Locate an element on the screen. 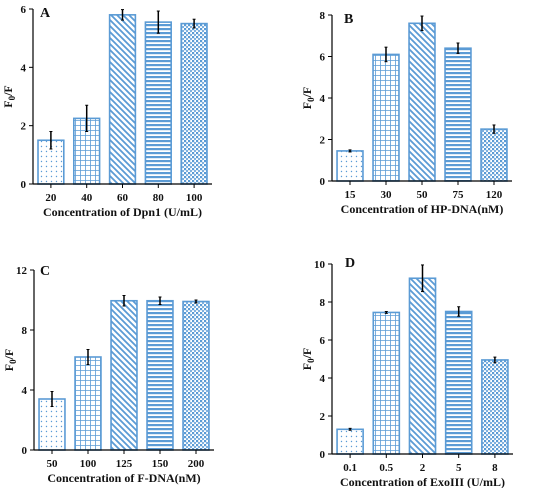  x-axis-label: Concentration of HP-DNA(nM) is located at coordinates (422, 209).